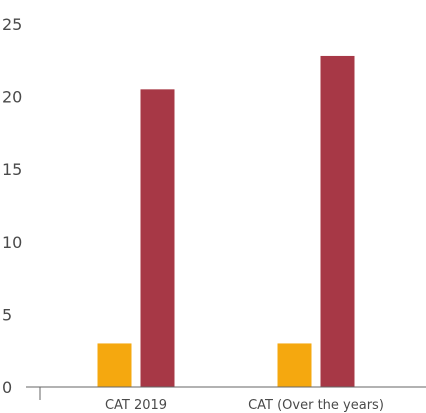 This screenshot has width=426, height=413. Describe the element at coordinates (12, 97) in the screenshot. I see `y-tick-label: 20` at that location.